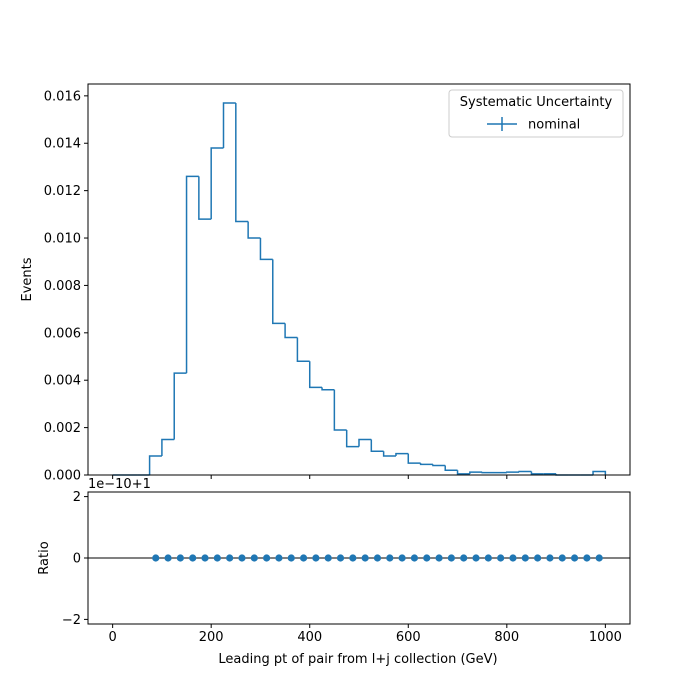  What do you see at coordinates (408, 637) in the screenshot?
I see `x-tick-label: 600` at bounding box center [408, 637].